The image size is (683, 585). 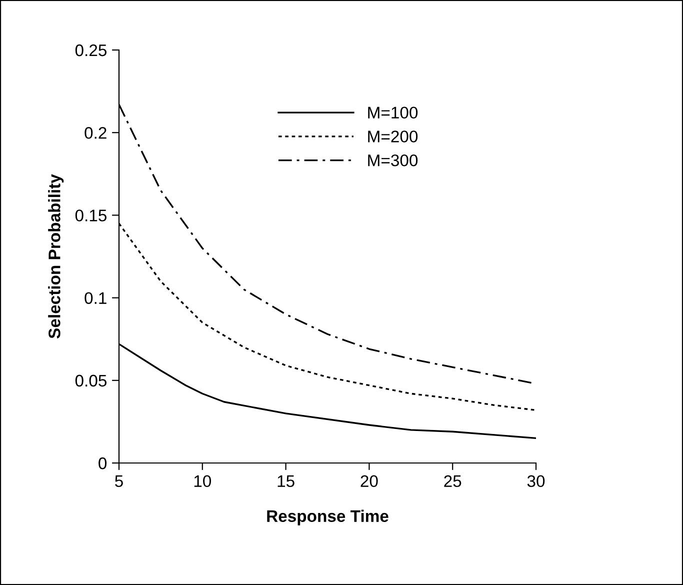 What do you see at coordinates (393, 160) in the screenshot?
I see `legend-label: M=300` at bounding box center [393, 160].